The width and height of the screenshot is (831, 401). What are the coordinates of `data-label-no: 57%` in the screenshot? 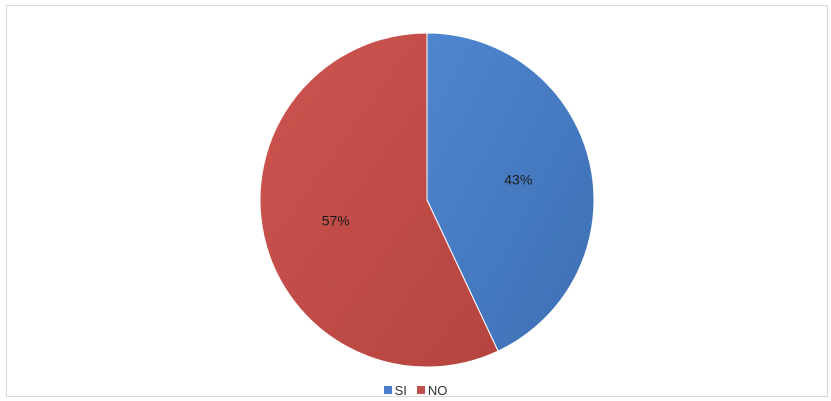 It's located at (336, 220).